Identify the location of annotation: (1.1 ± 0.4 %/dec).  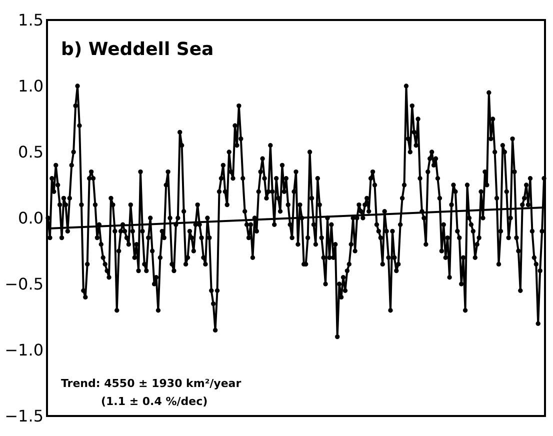
(154, 401).